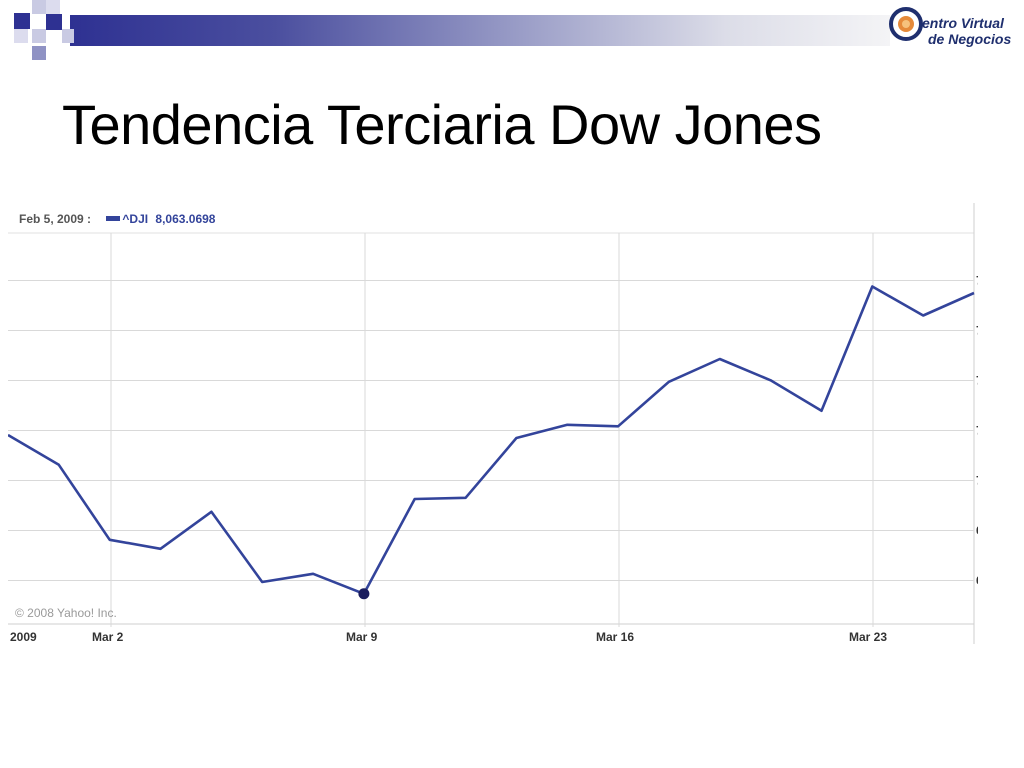 This screenshot has height=768, width=1024. Describe the element at coordinates (868, 637) in the screenshot. I see `x-tick-label: Mar 23` at that location.